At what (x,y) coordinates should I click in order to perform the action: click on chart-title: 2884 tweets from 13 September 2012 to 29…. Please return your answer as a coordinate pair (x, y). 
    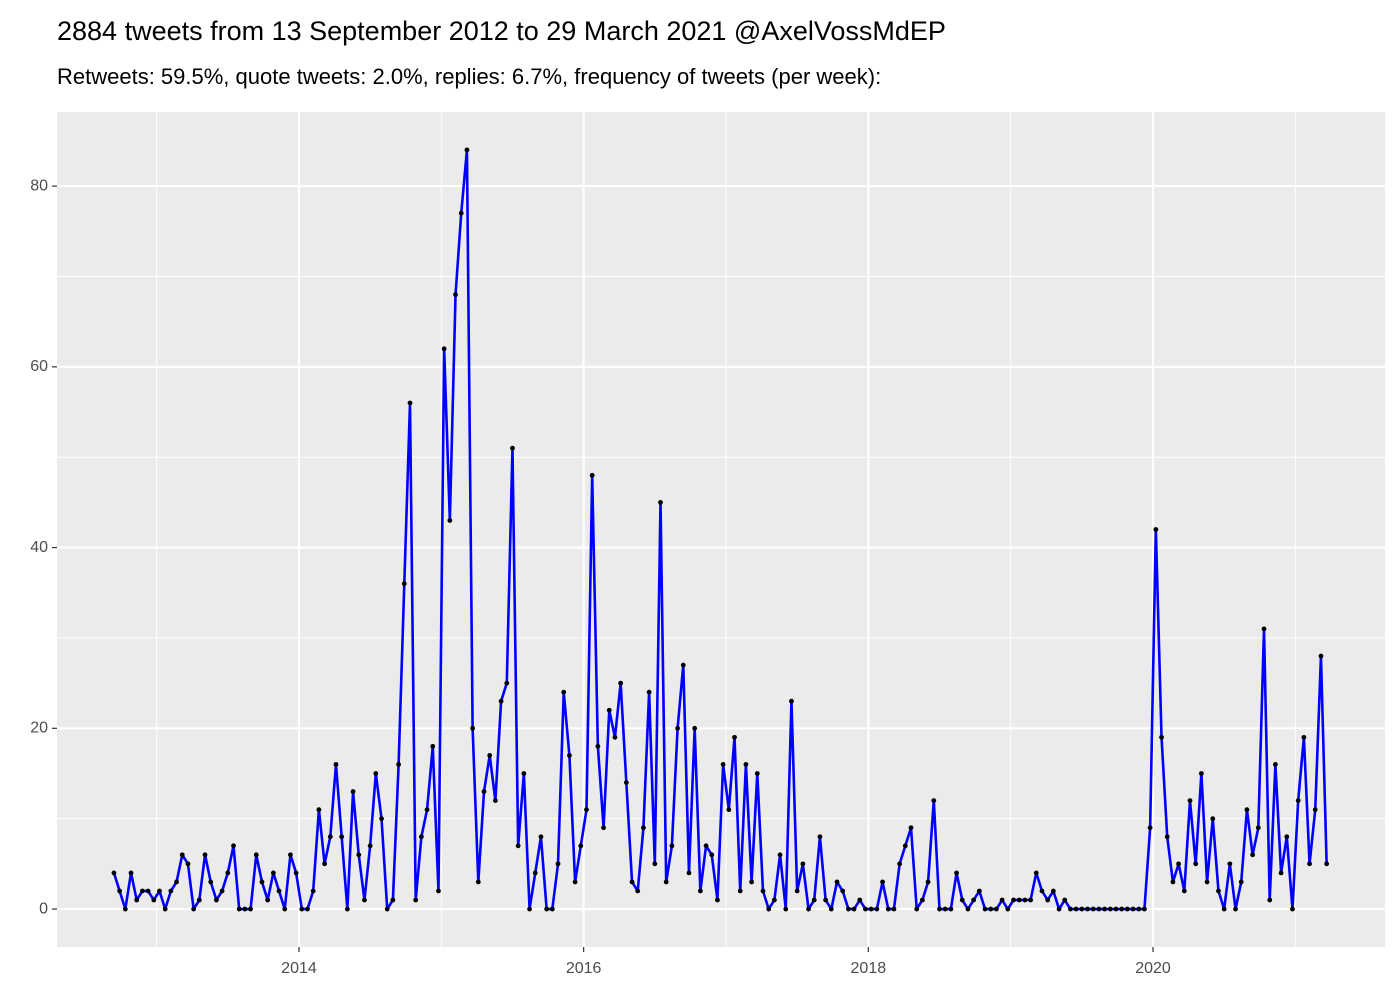
    Looking at the image, I should click on (501, 31).